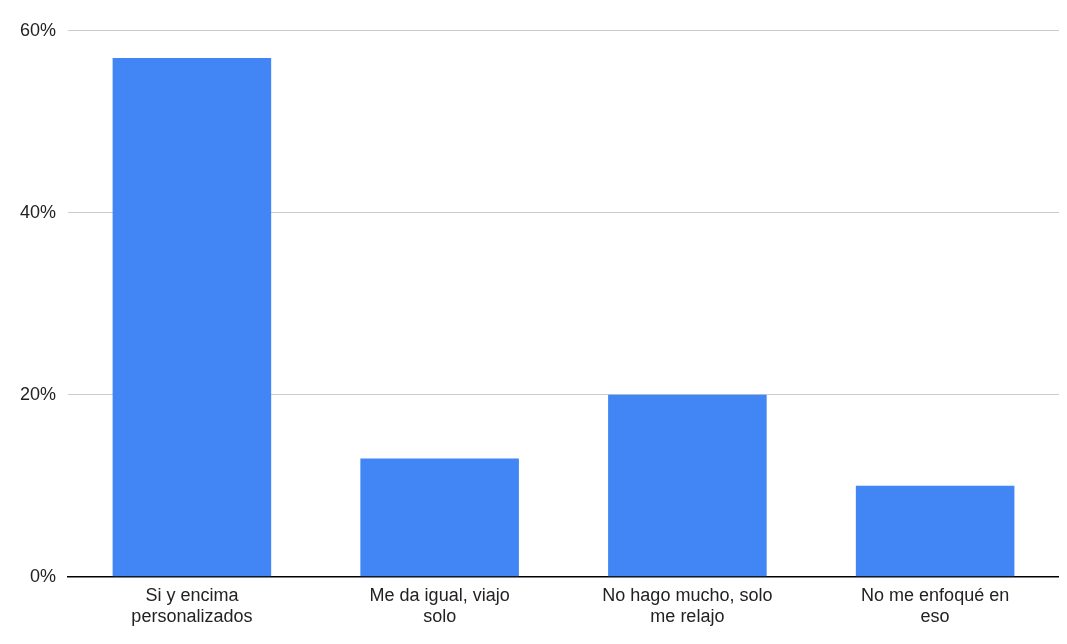 The height and width of the screenshot is (644, 1067). Describe the element at coordinates (192, 605) in the screenshot. I see `x-tick-label: Si y encima personalizados` at that location.